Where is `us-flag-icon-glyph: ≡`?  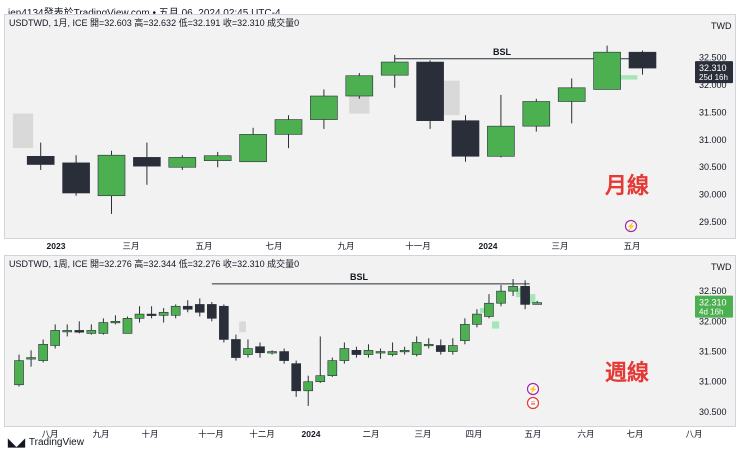
us-flag-icon-glyph: ≡ is located at coordinates (533, 403).